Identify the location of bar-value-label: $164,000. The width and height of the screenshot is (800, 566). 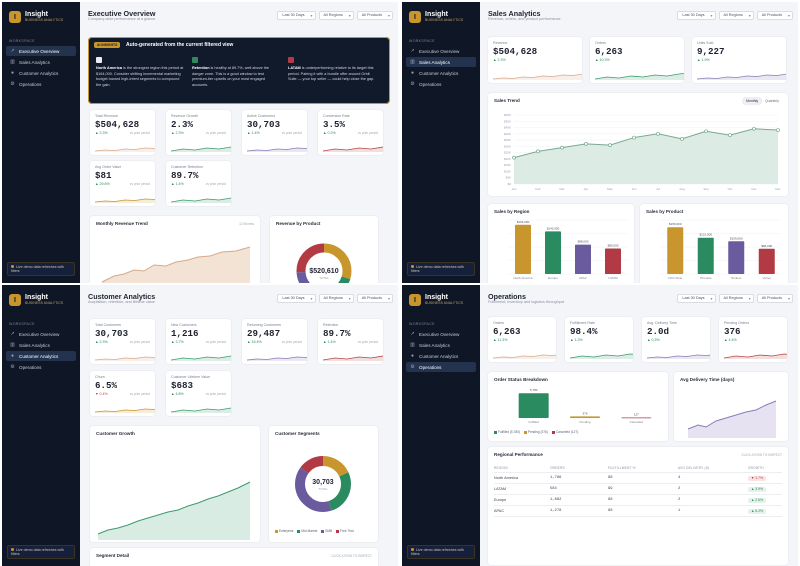
(523, 222).